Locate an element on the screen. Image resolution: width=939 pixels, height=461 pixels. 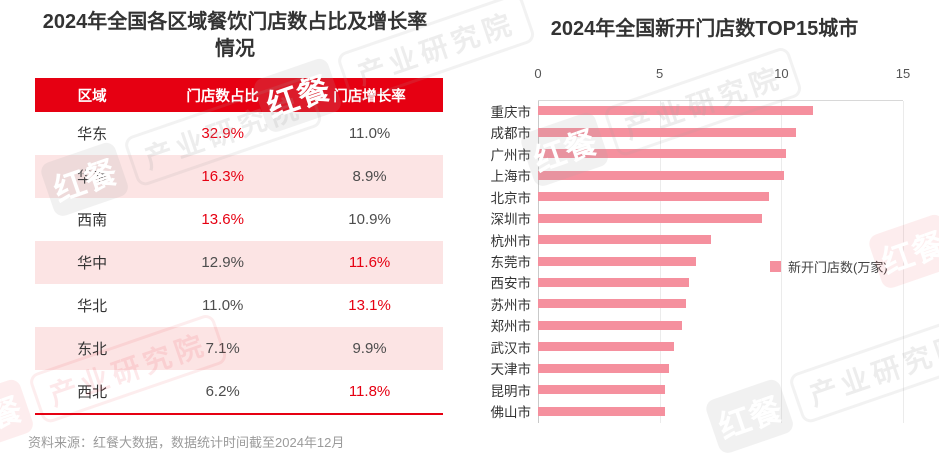
category-label: 昆明市 is located at coordinates (511, 391).